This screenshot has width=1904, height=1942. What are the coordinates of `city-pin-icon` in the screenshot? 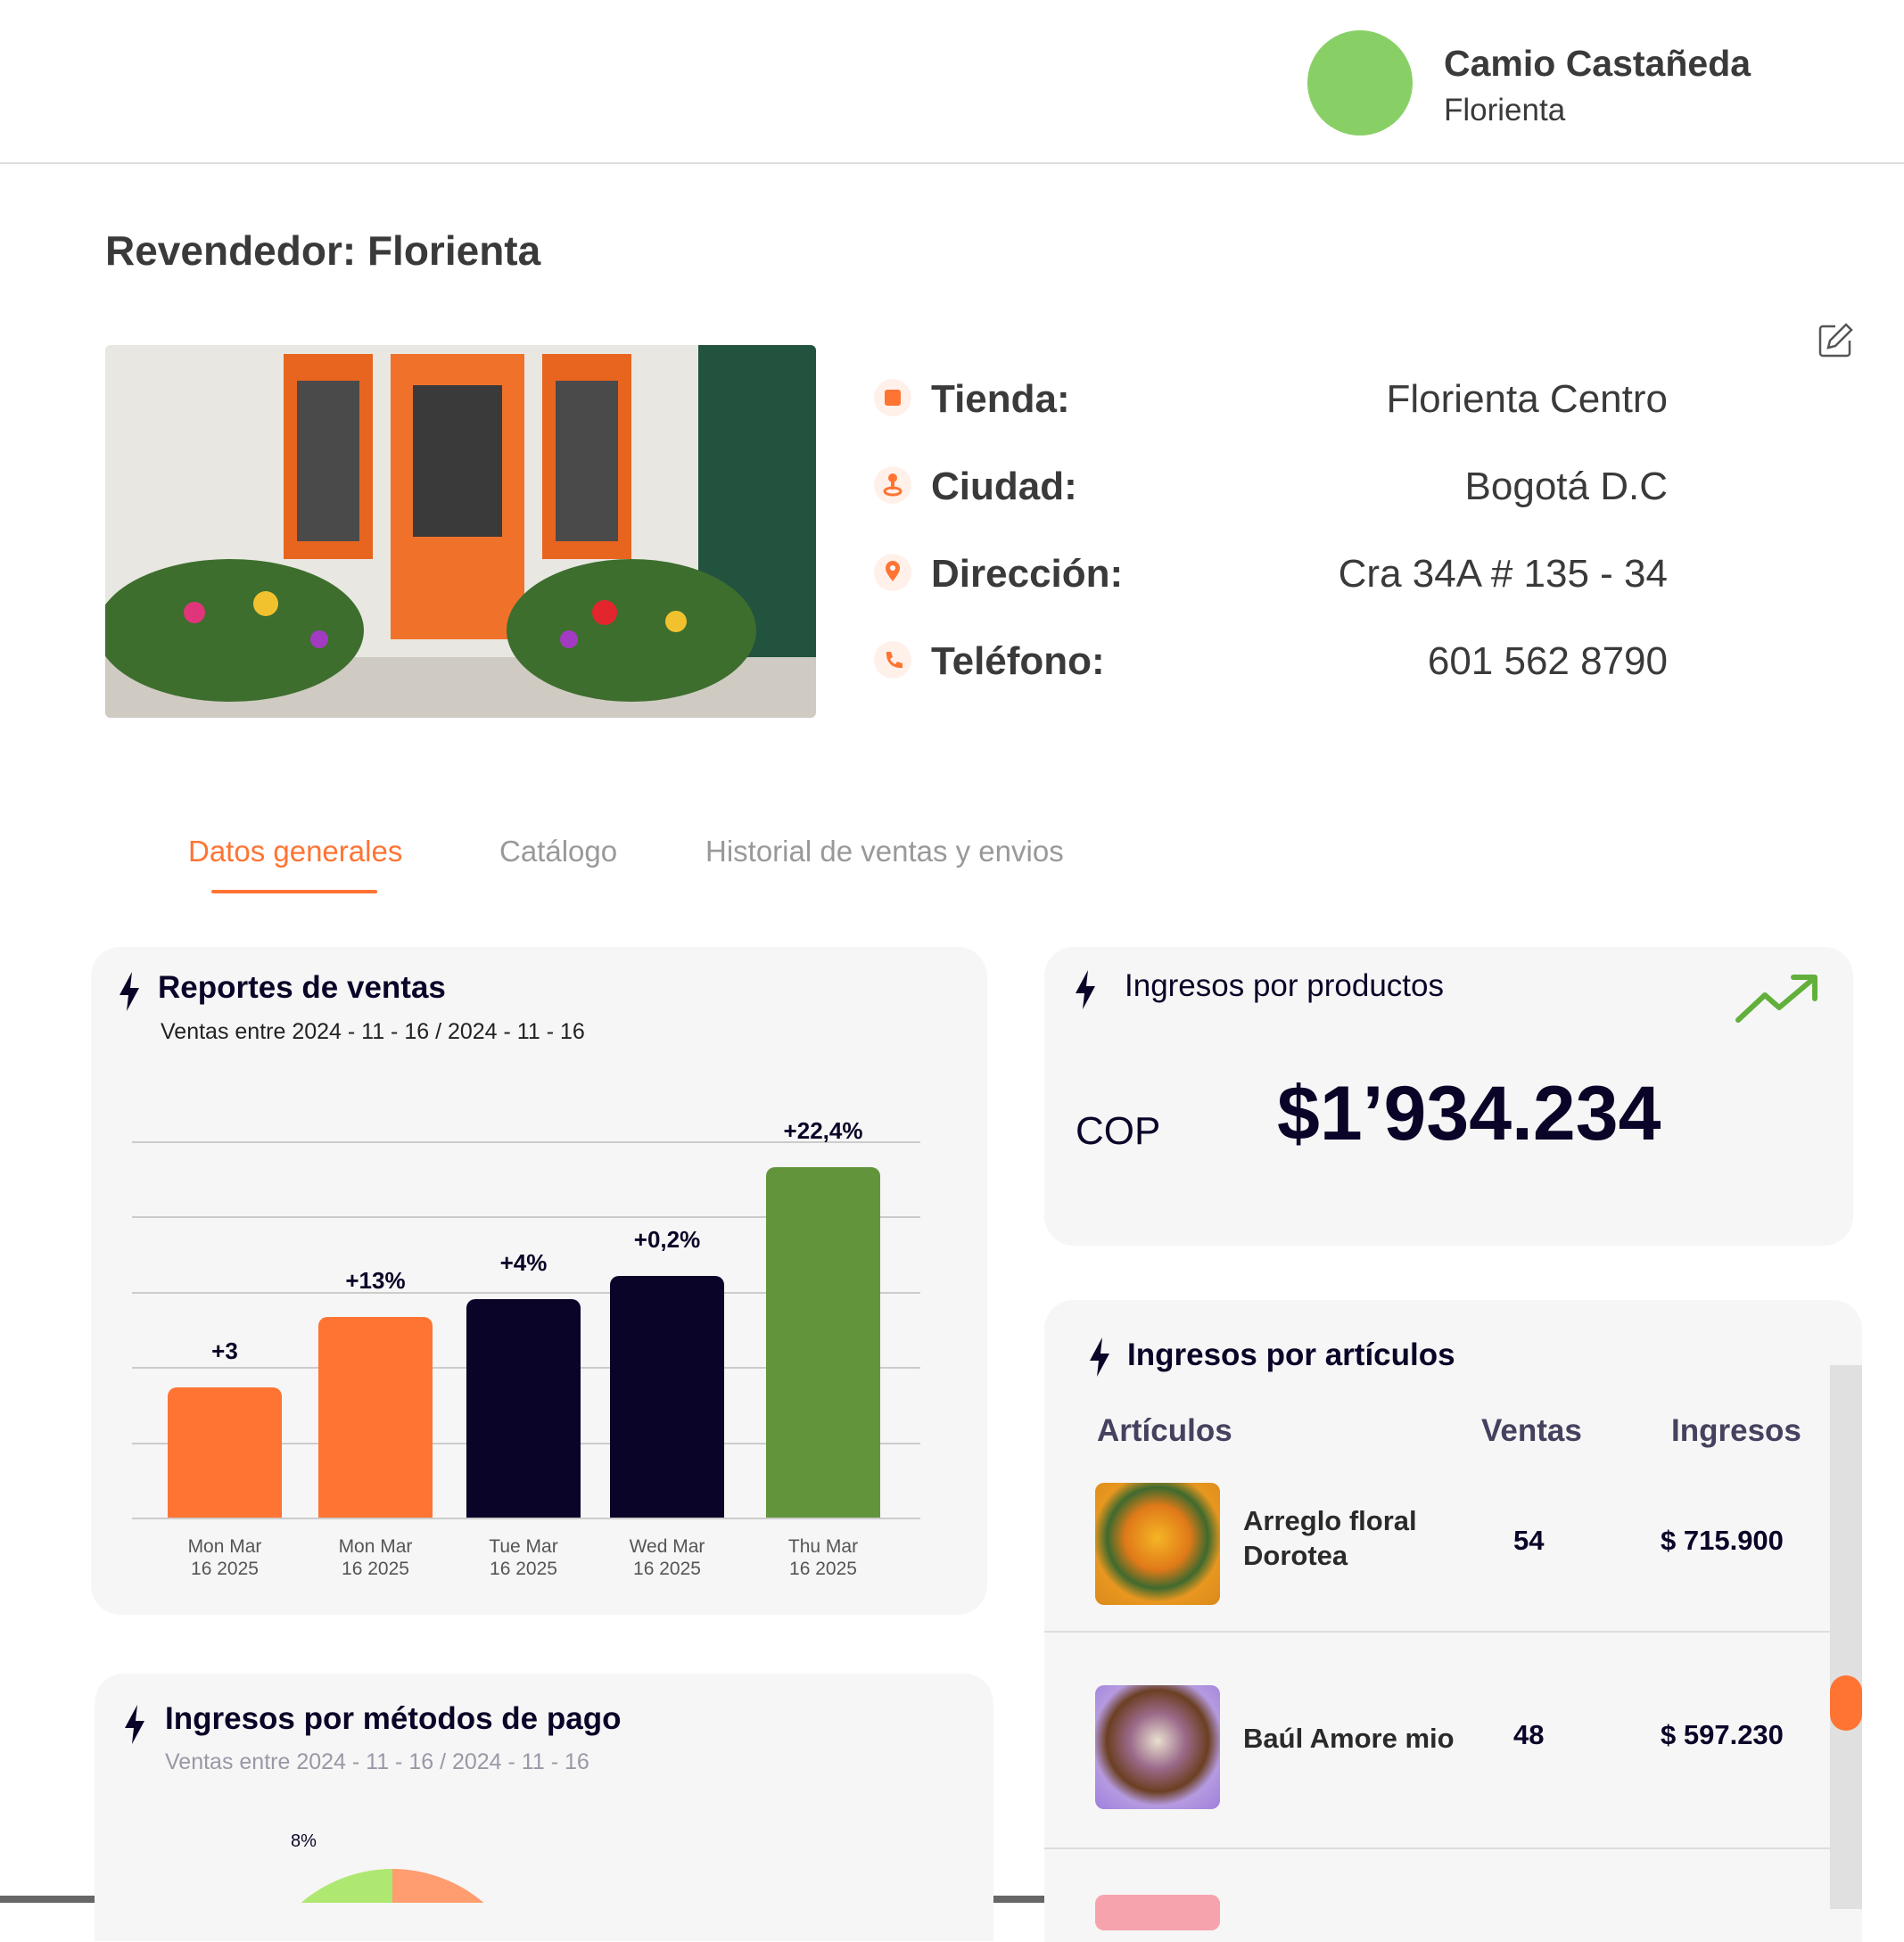 It's located at (892, 485).